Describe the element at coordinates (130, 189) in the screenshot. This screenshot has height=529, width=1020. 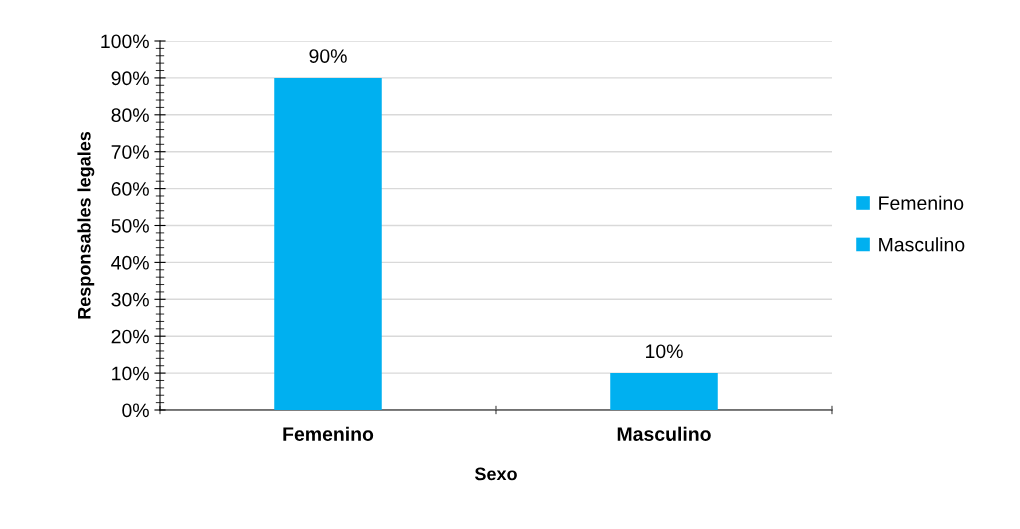
I see `y-tick-label: 60%` at that location.